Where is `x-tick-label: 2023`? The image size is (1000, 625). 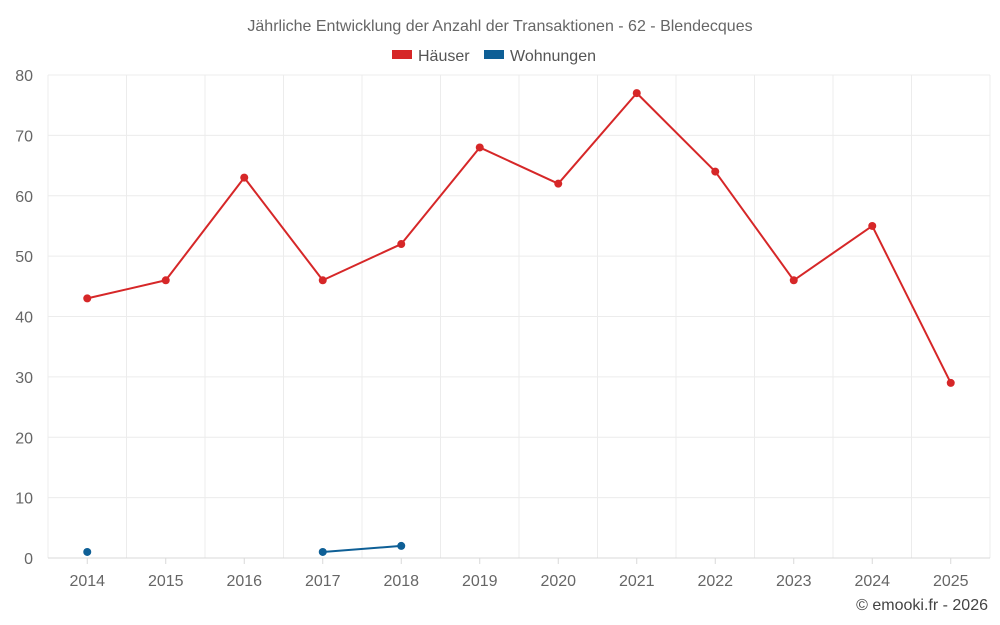
x-tick-label: 2023 is located at coordinates (794, 581).